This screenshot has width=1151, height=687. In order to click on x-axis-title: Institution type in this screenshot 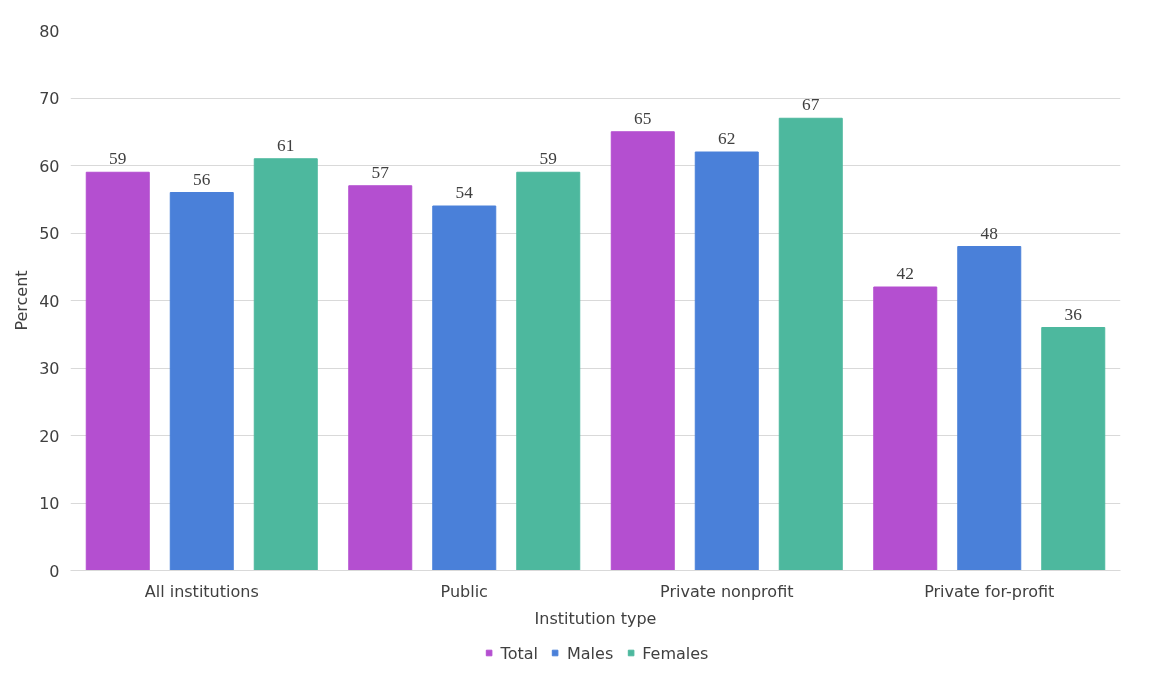, I will do `click(595, 618)`.